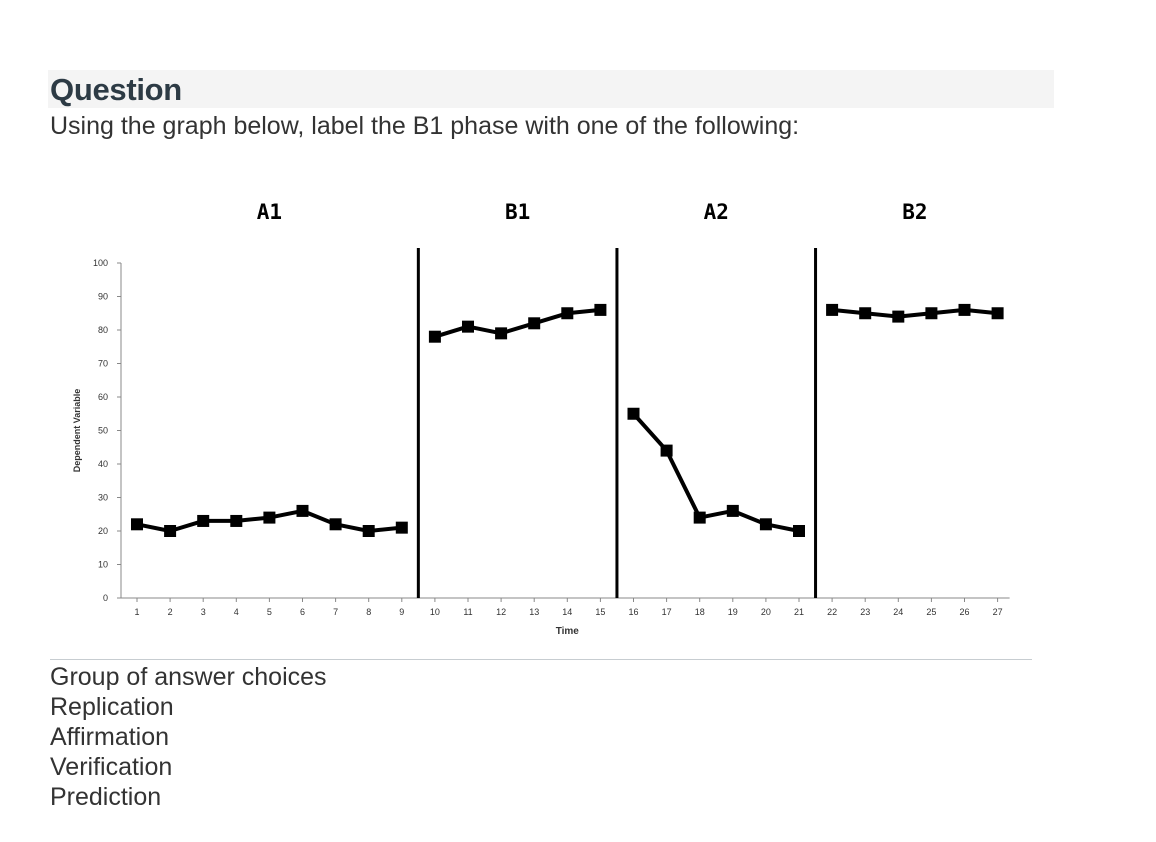 Image resolution: width=1156 pixels, height=842 pixels. I want to click on x-tick-label: 13, so click(534, 612).